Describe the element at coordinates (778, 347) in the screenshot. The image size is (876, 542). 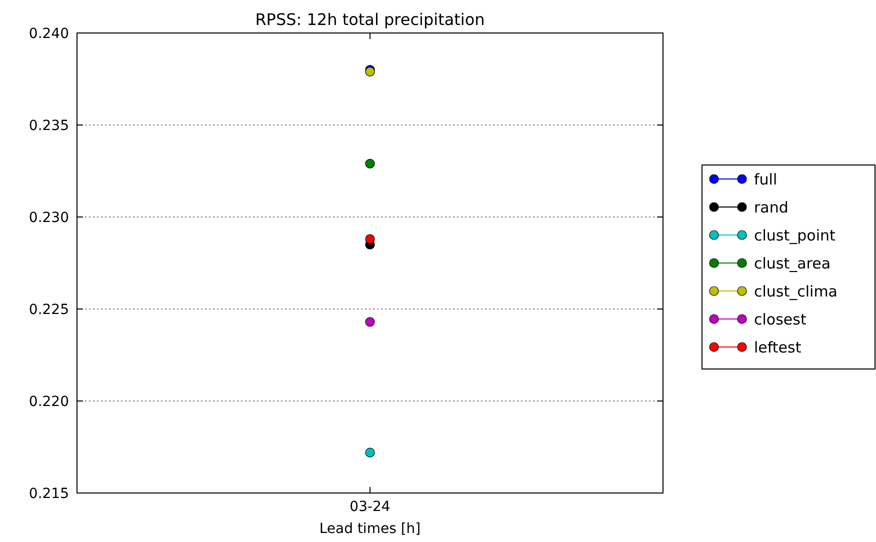
I see `legend-label: leftest` at that location.